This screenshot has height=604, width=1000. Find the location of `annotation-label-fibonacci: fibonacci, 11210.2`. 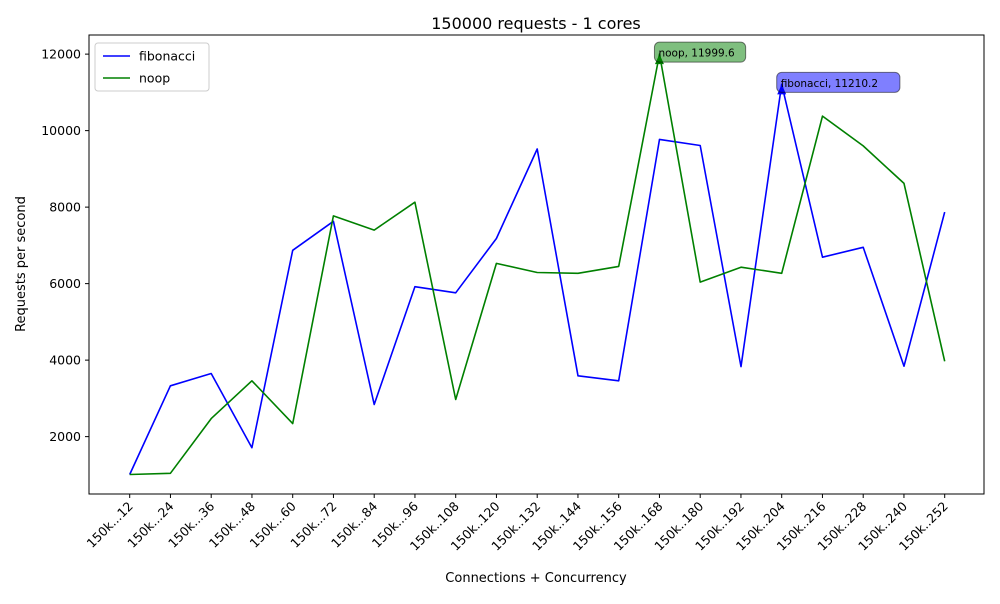

annotation-label-fibonacci: fibonacci, 11210.2 is located at coordinates (829, 84).